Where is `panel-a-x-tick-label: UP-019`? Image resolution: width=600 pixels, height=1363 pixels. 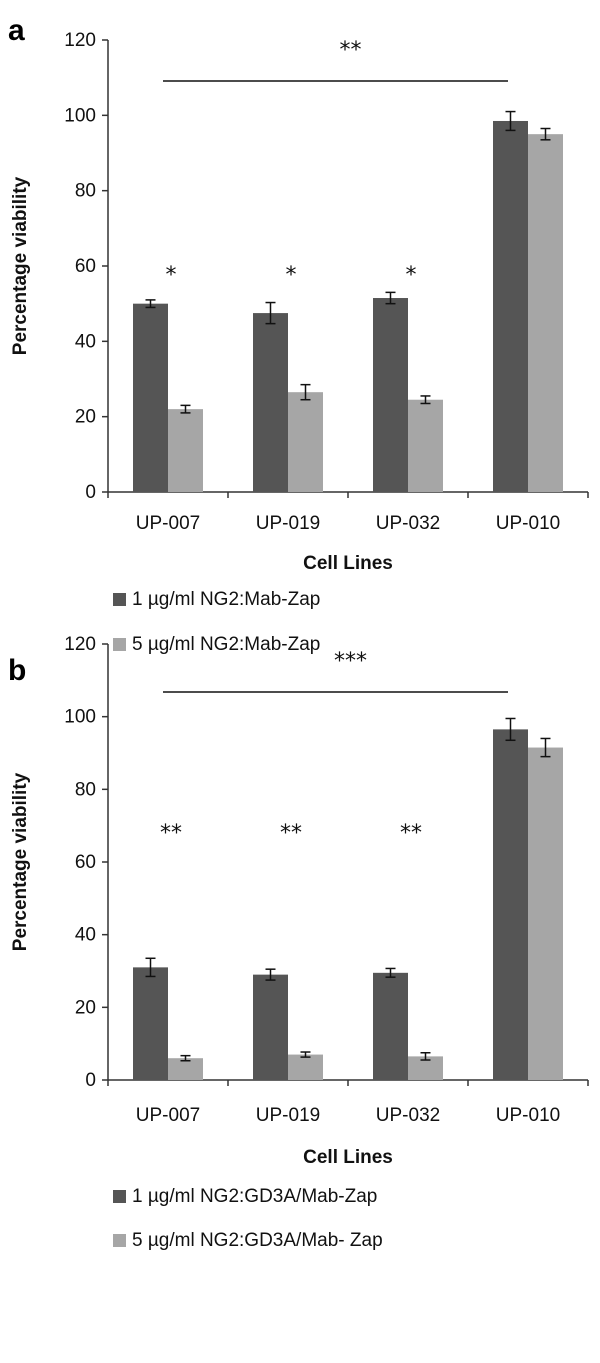 panel-a-x-tick-label: UP-019 is located at coordinates (288, 523).